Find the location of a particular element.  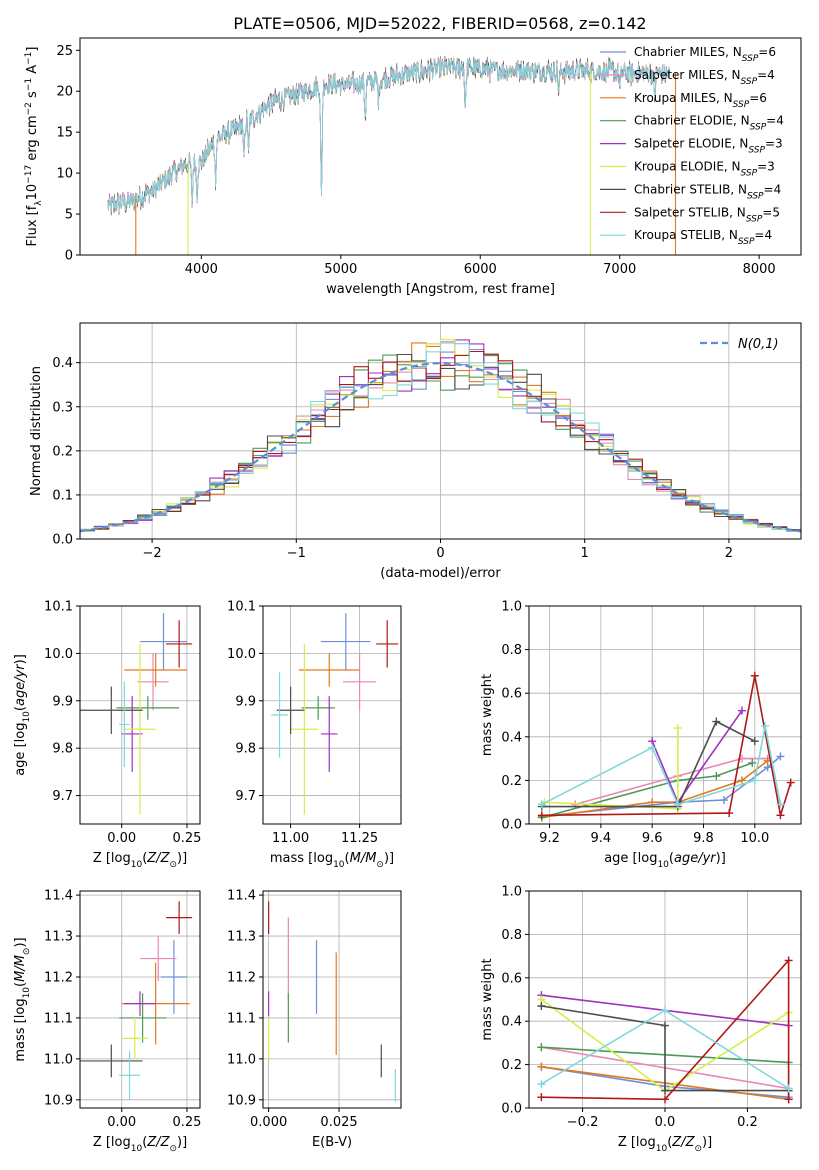

legend-nssp: 3 is located at coordinates (771, 167).